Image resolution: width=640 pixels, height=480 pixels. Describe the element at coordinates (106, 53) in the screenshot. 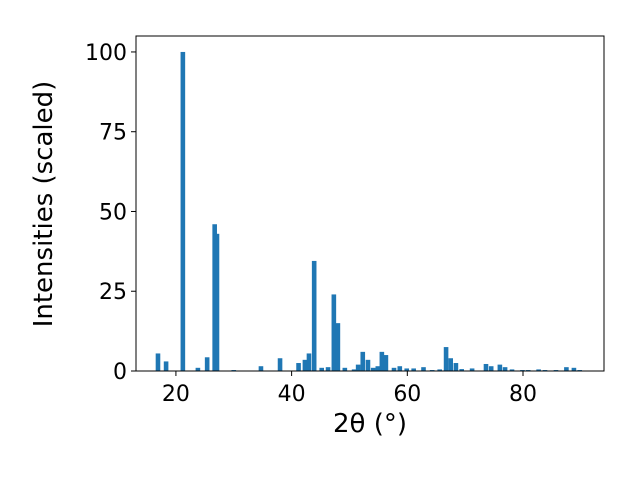

I see `y-tick-label: 100` at that location.